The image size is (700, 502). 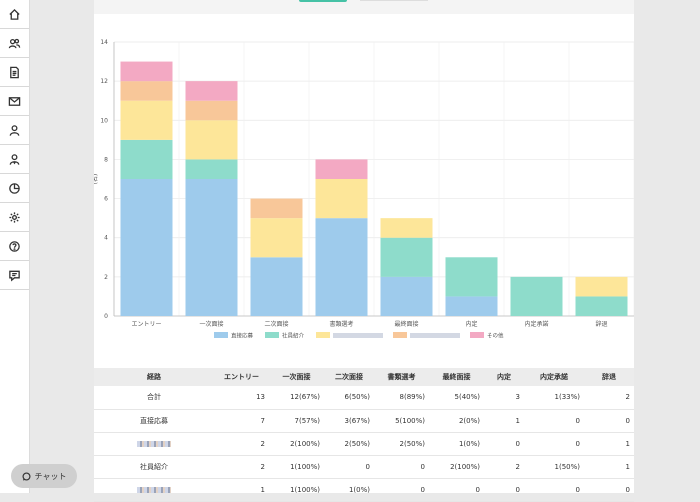 I want to click on nav-home, so click(x=14, y=14).